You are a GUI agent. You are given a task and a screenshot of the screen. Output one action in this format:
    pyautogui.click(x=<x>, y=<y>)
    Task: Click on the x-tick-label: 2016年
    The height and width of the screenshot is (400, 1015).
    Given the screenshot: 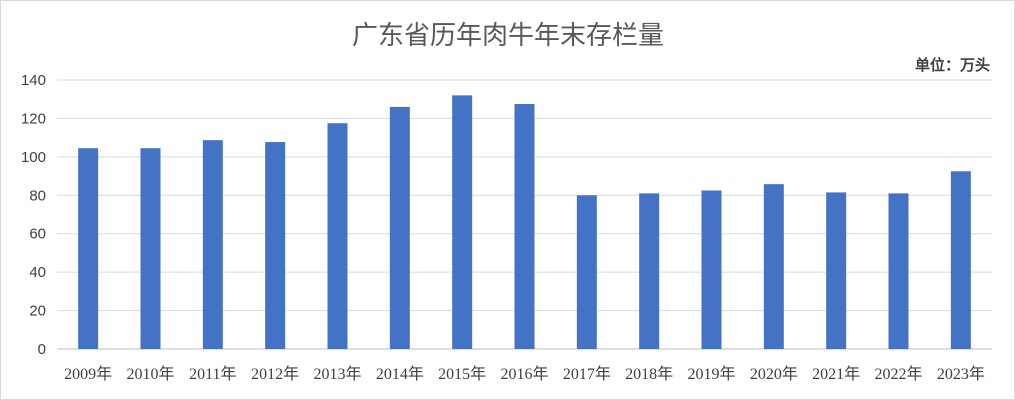 What is the action you would take?
    pyautogui.click(x=524, y=374)
    